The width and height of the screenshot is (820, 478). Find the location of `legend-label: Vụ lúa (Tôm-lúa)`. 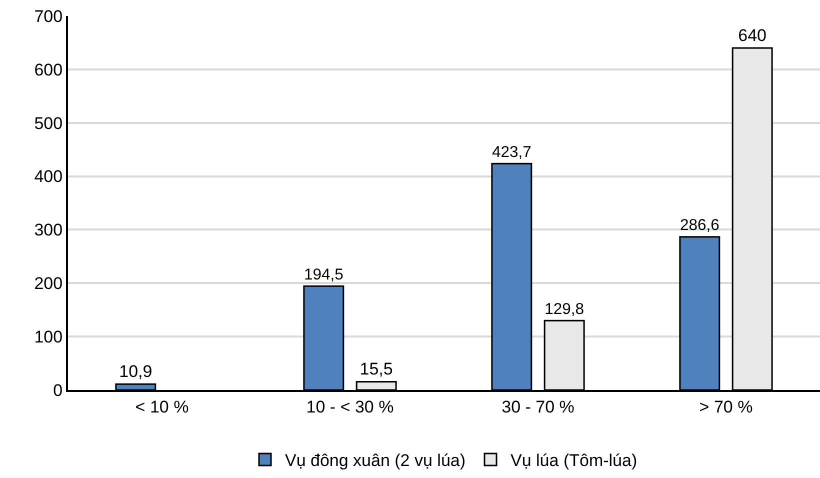

legend-label: Vụ lúa (Tôm-lúa) is located at coordinates (574, 460).